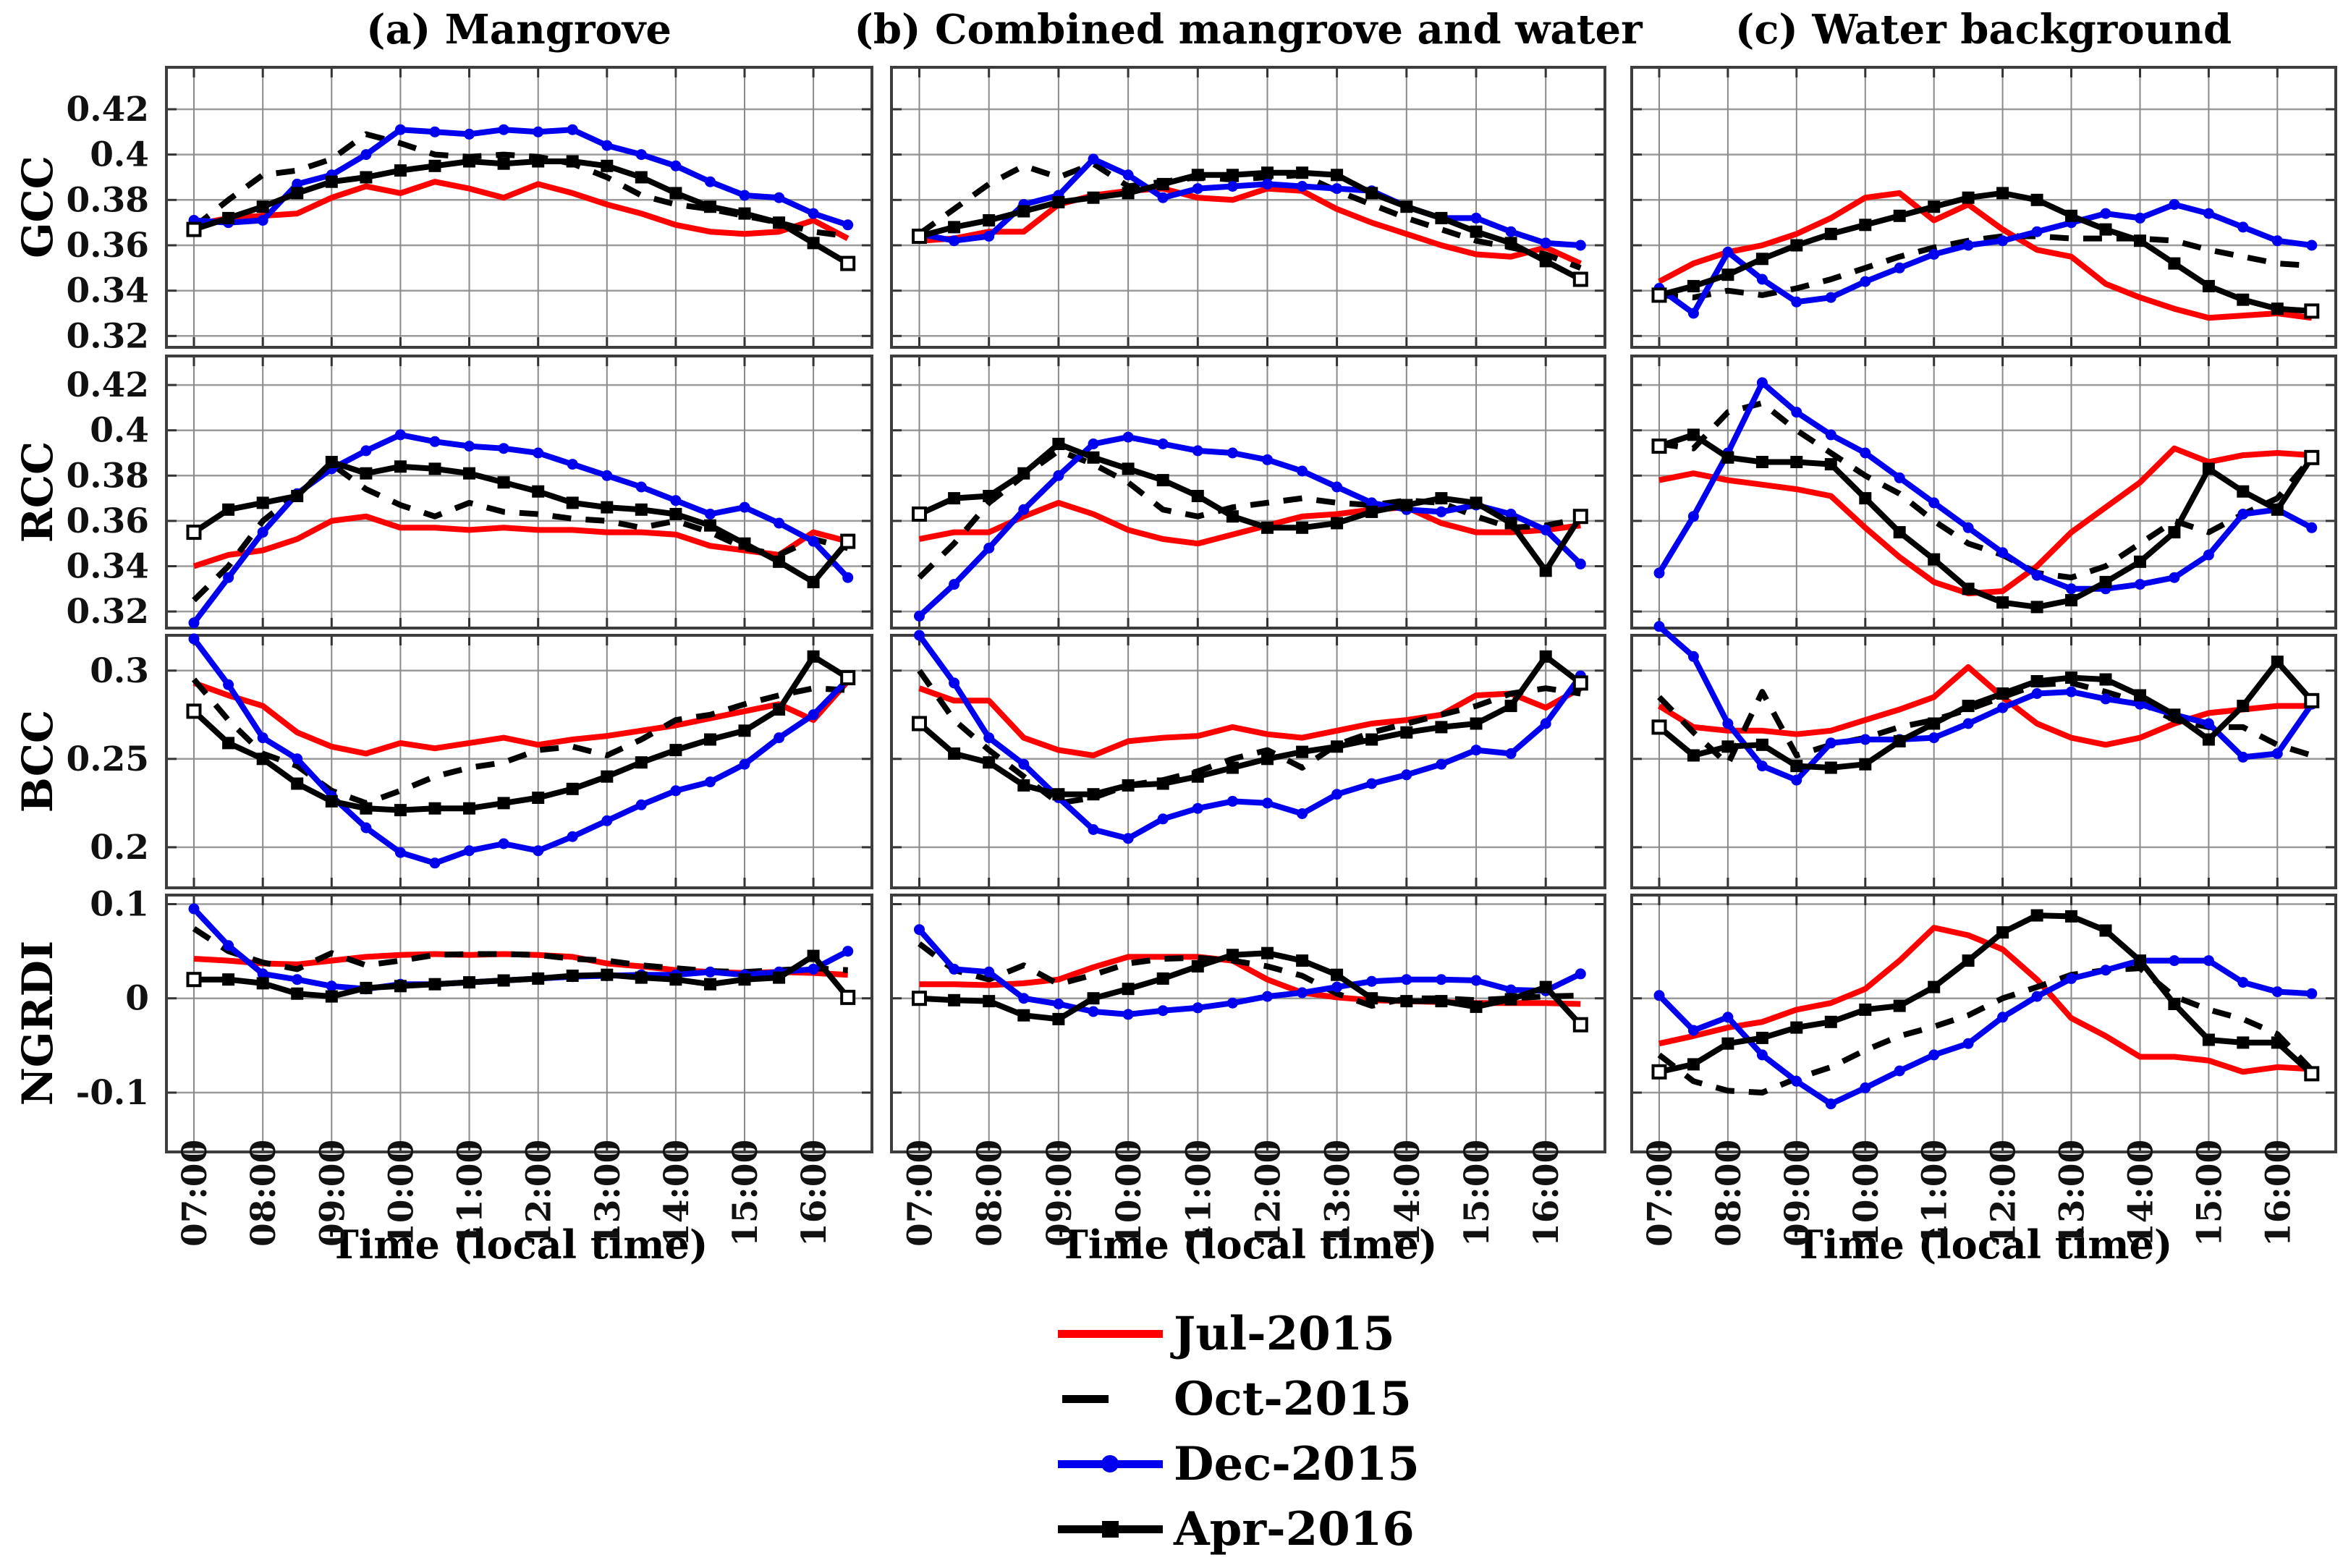 The image size is (2343, 1568). I want to click on legend-label: Dec-2015, so click(1297, 1463).